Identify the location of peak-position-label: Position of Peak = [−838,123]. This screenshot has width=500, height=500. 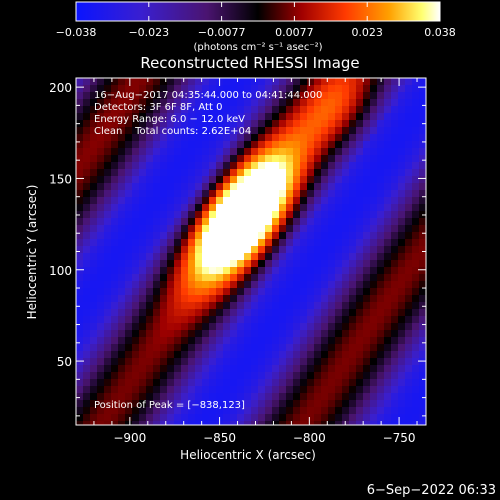
(169, 405).